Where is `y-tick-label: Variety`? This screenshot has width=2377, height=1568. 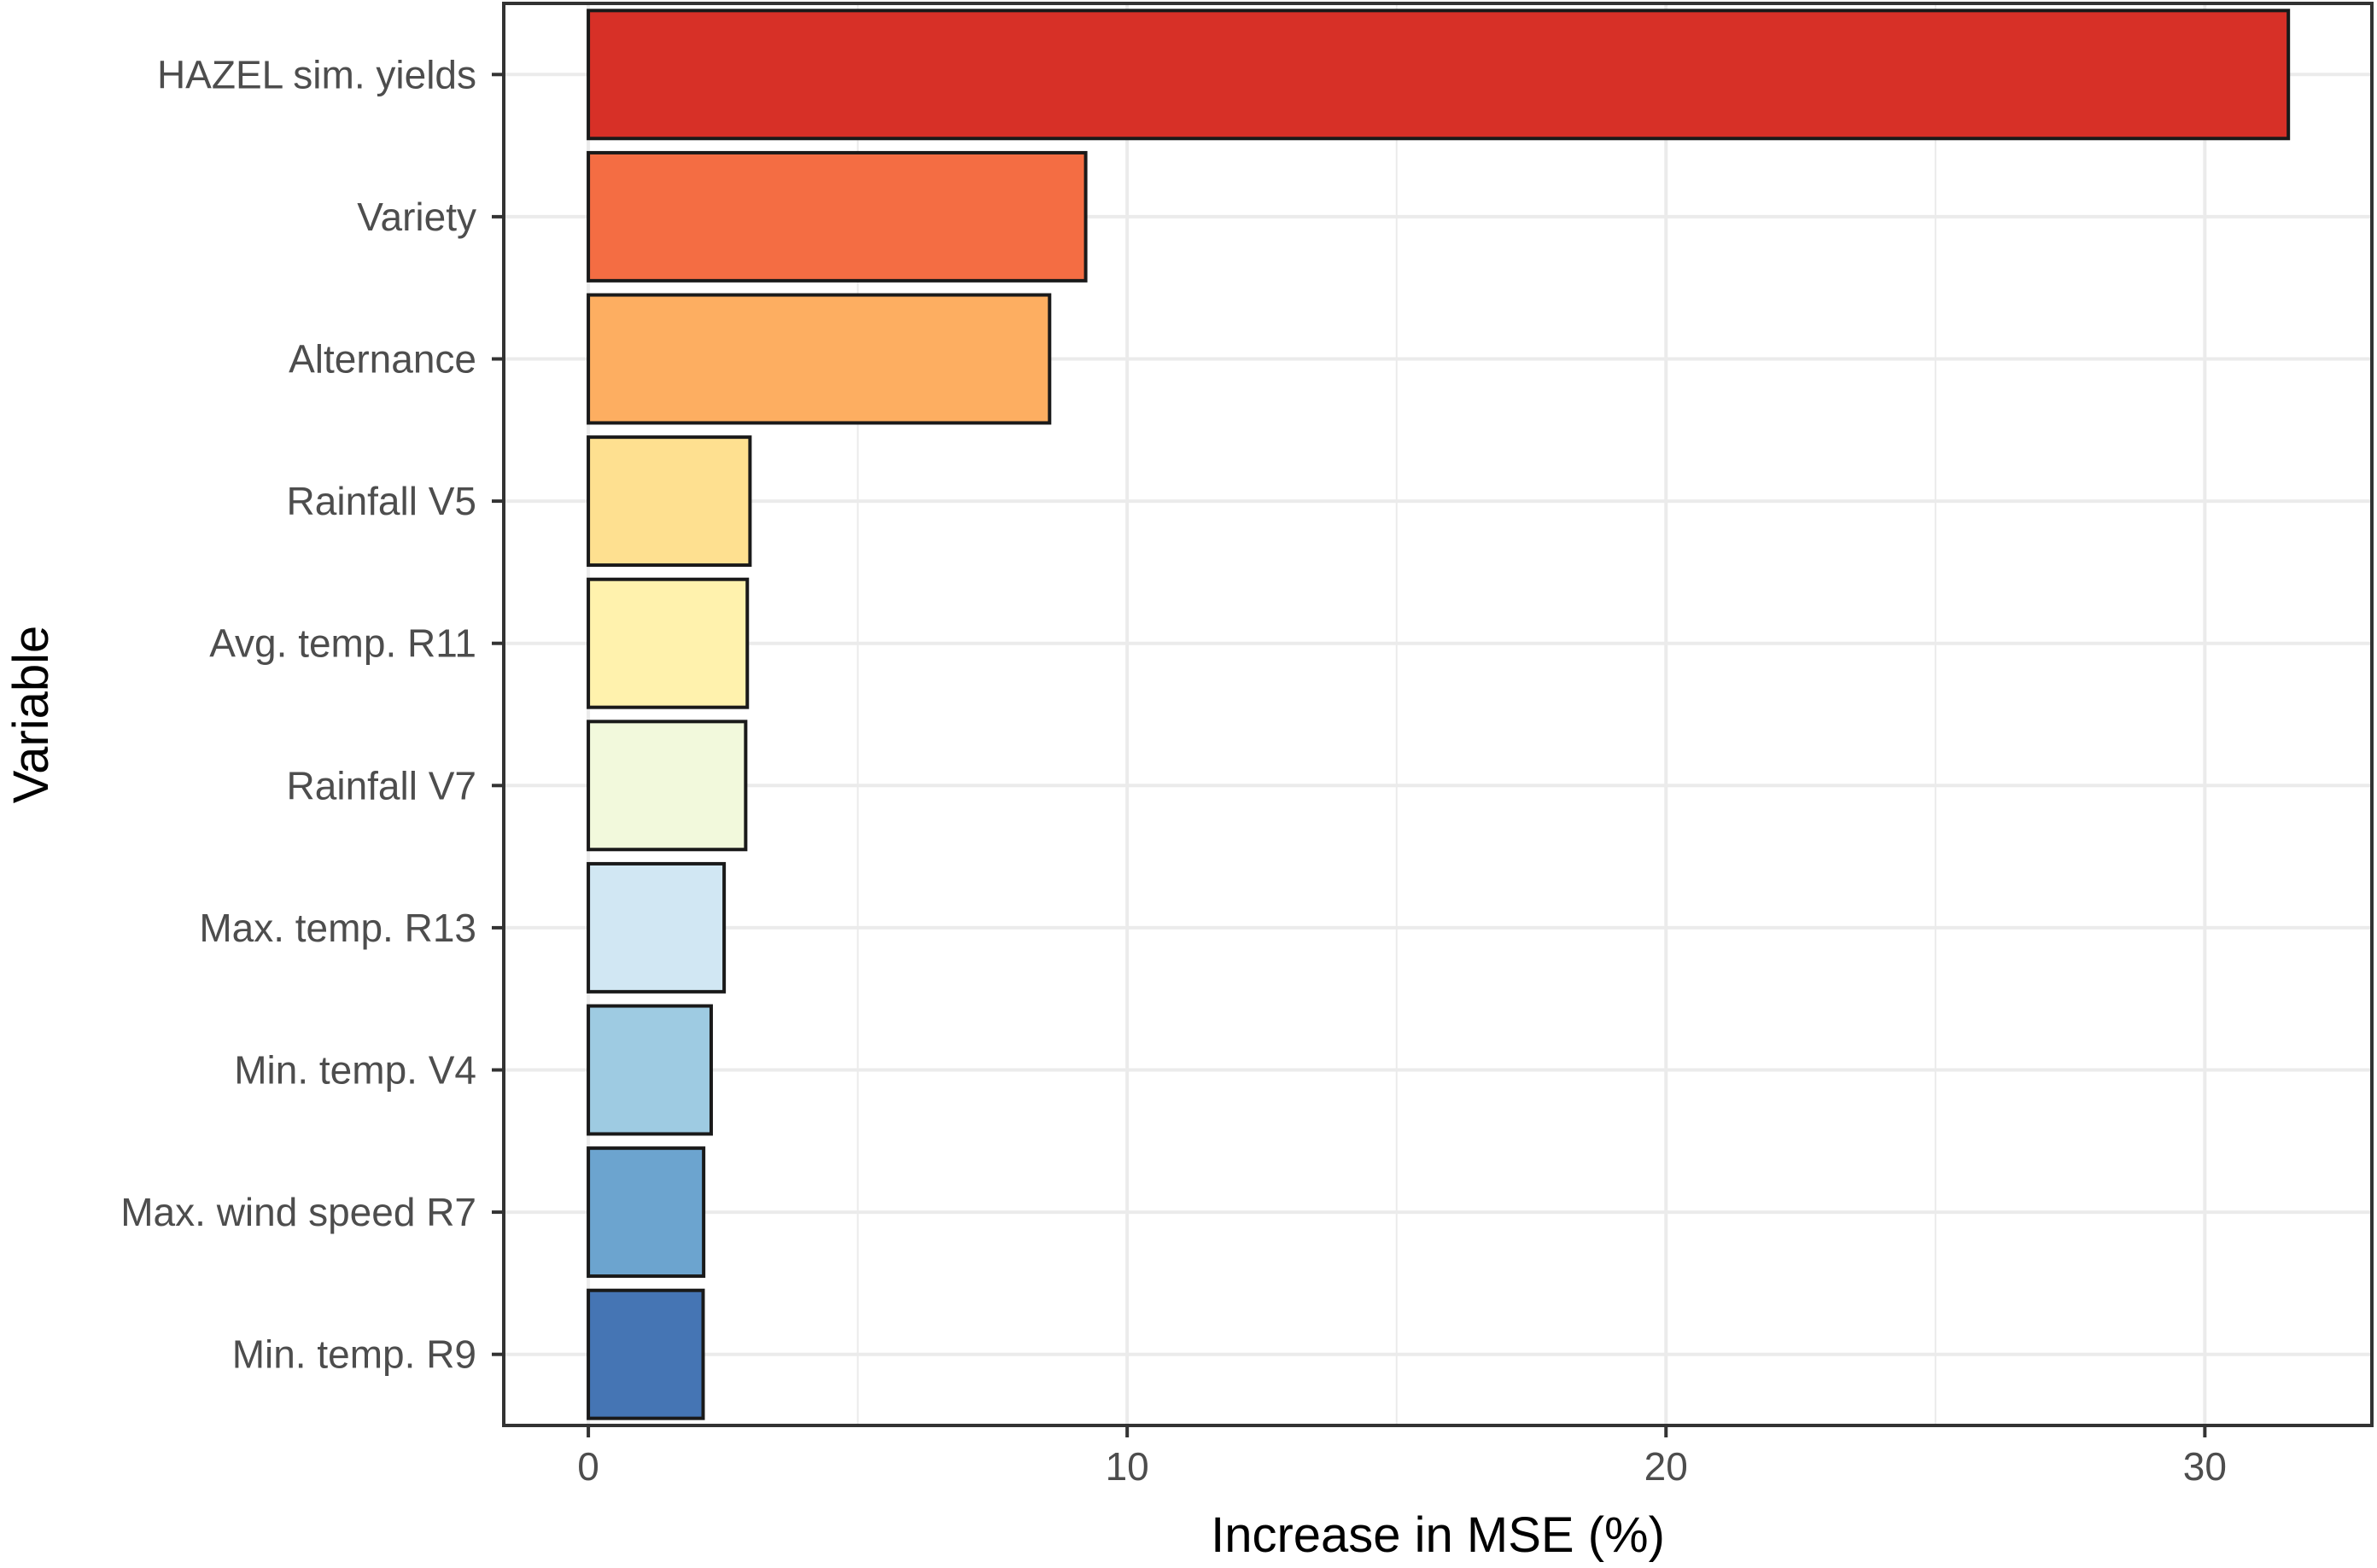 y-tick-label: Variety is located at coordinates (416, 217).